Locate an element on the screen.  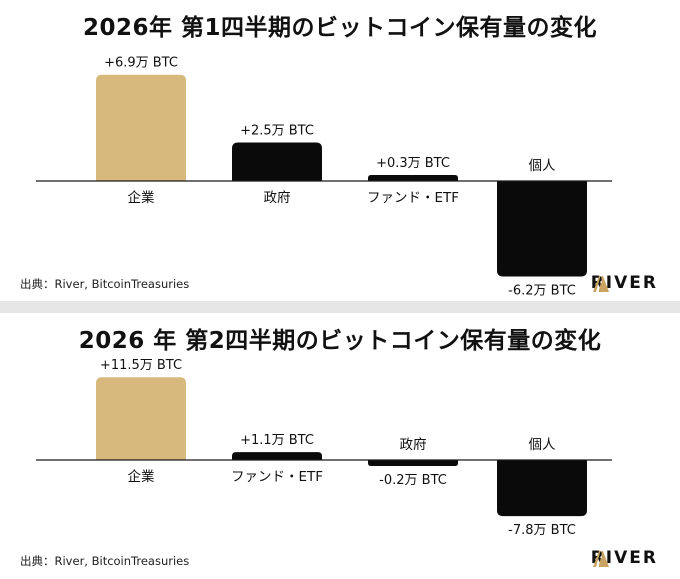
value-label-1: +6.9万 BTC is located at coordinates (141, 63).